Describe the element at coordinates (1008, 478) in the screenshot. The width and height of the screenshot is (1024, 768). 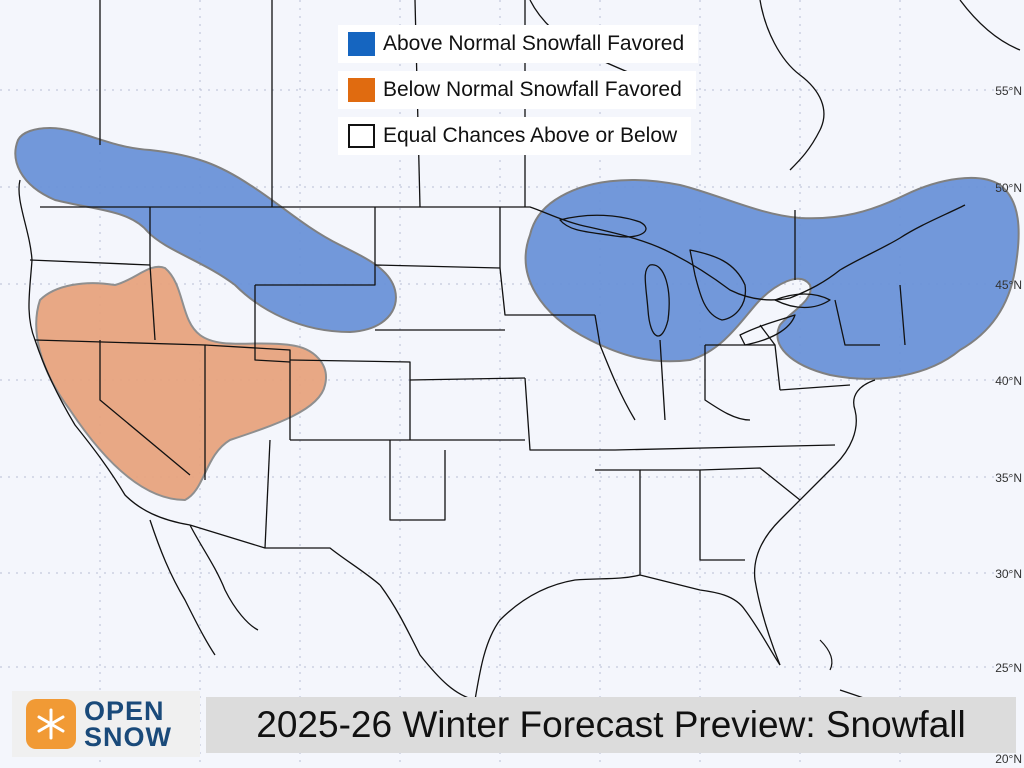
I see `latitude-label-35: 35°N` at that location.